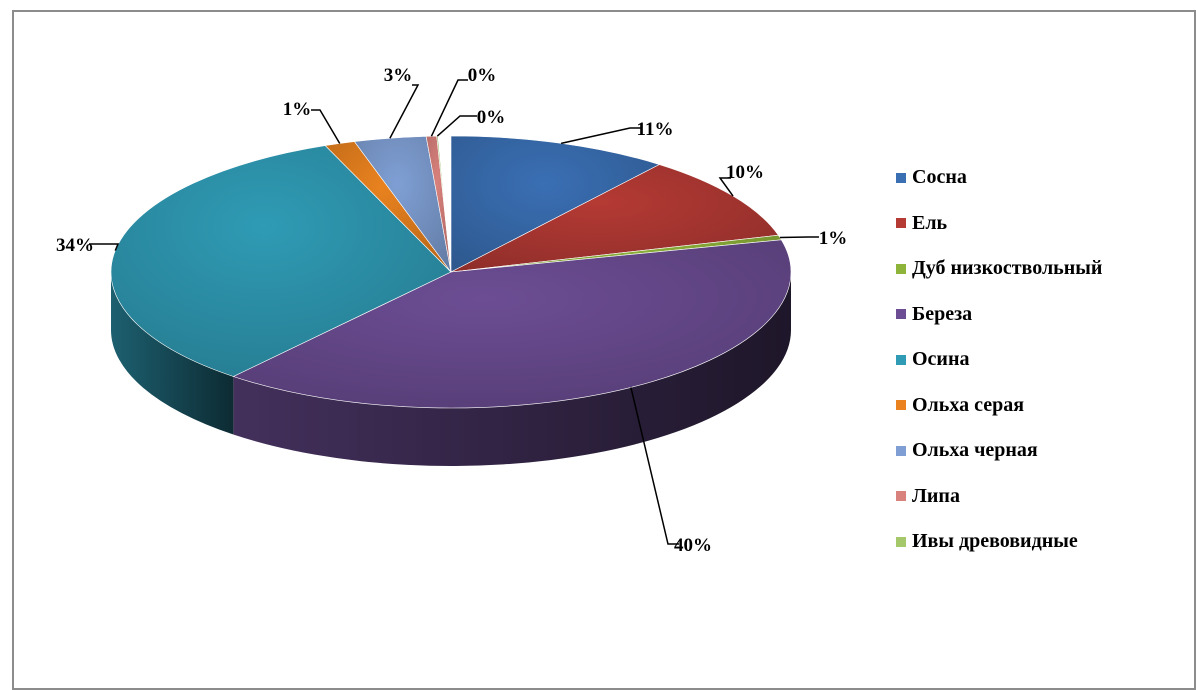 The width and height of the screenshot is (1197, 690). I want to click on data-label-1: 10%, so click(745, 172).